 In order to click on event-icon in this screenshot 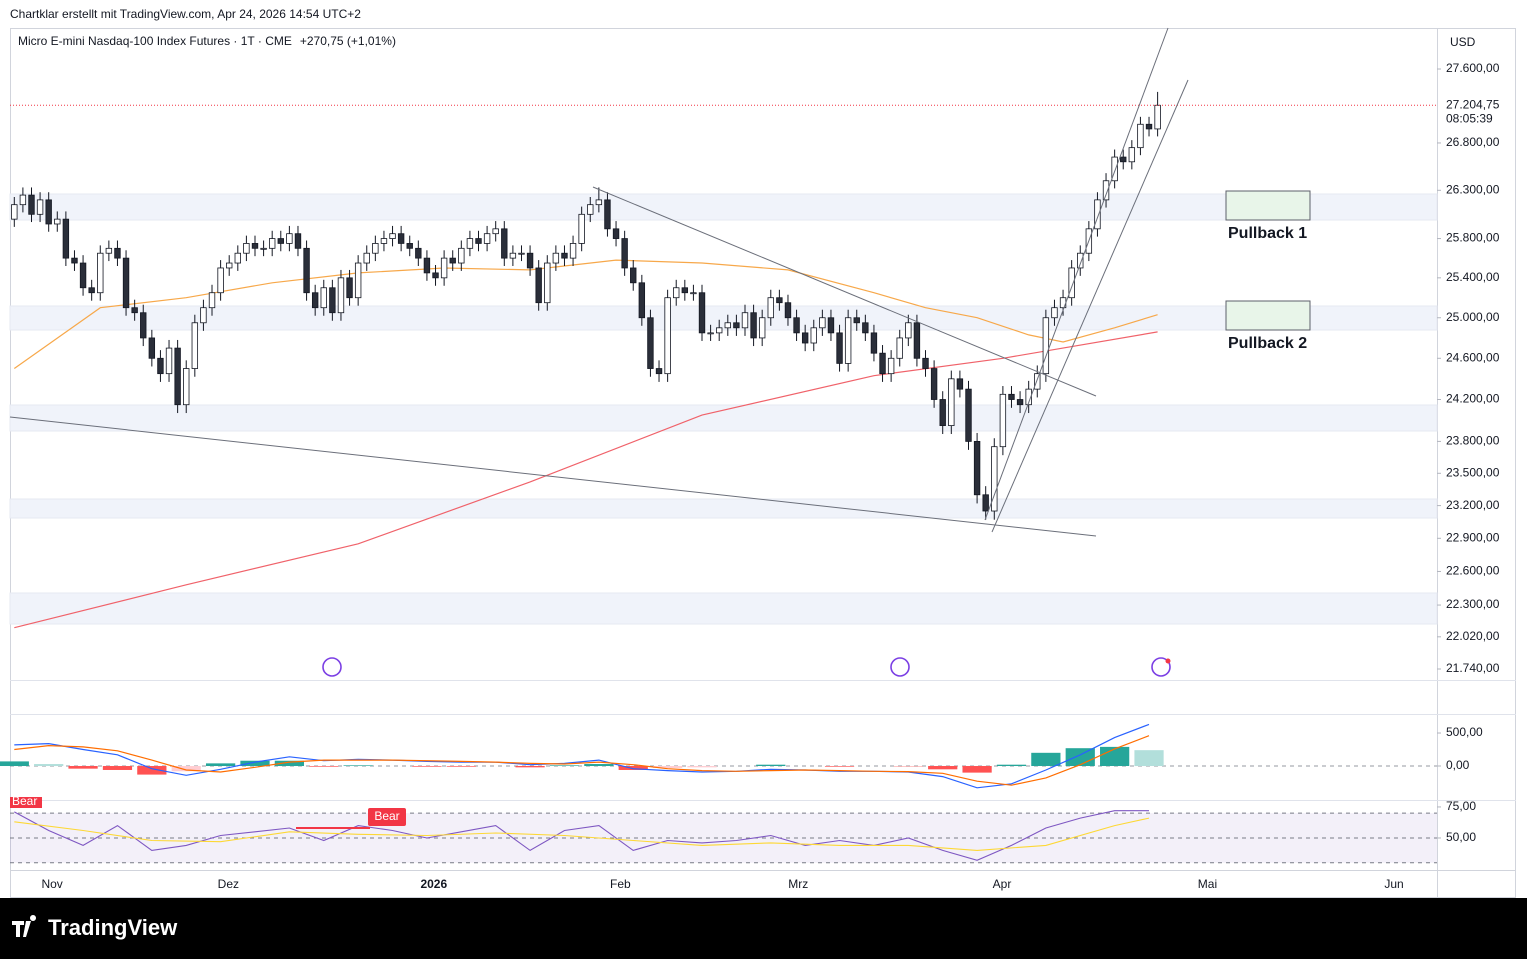, I will do `click(1161, 667)`.